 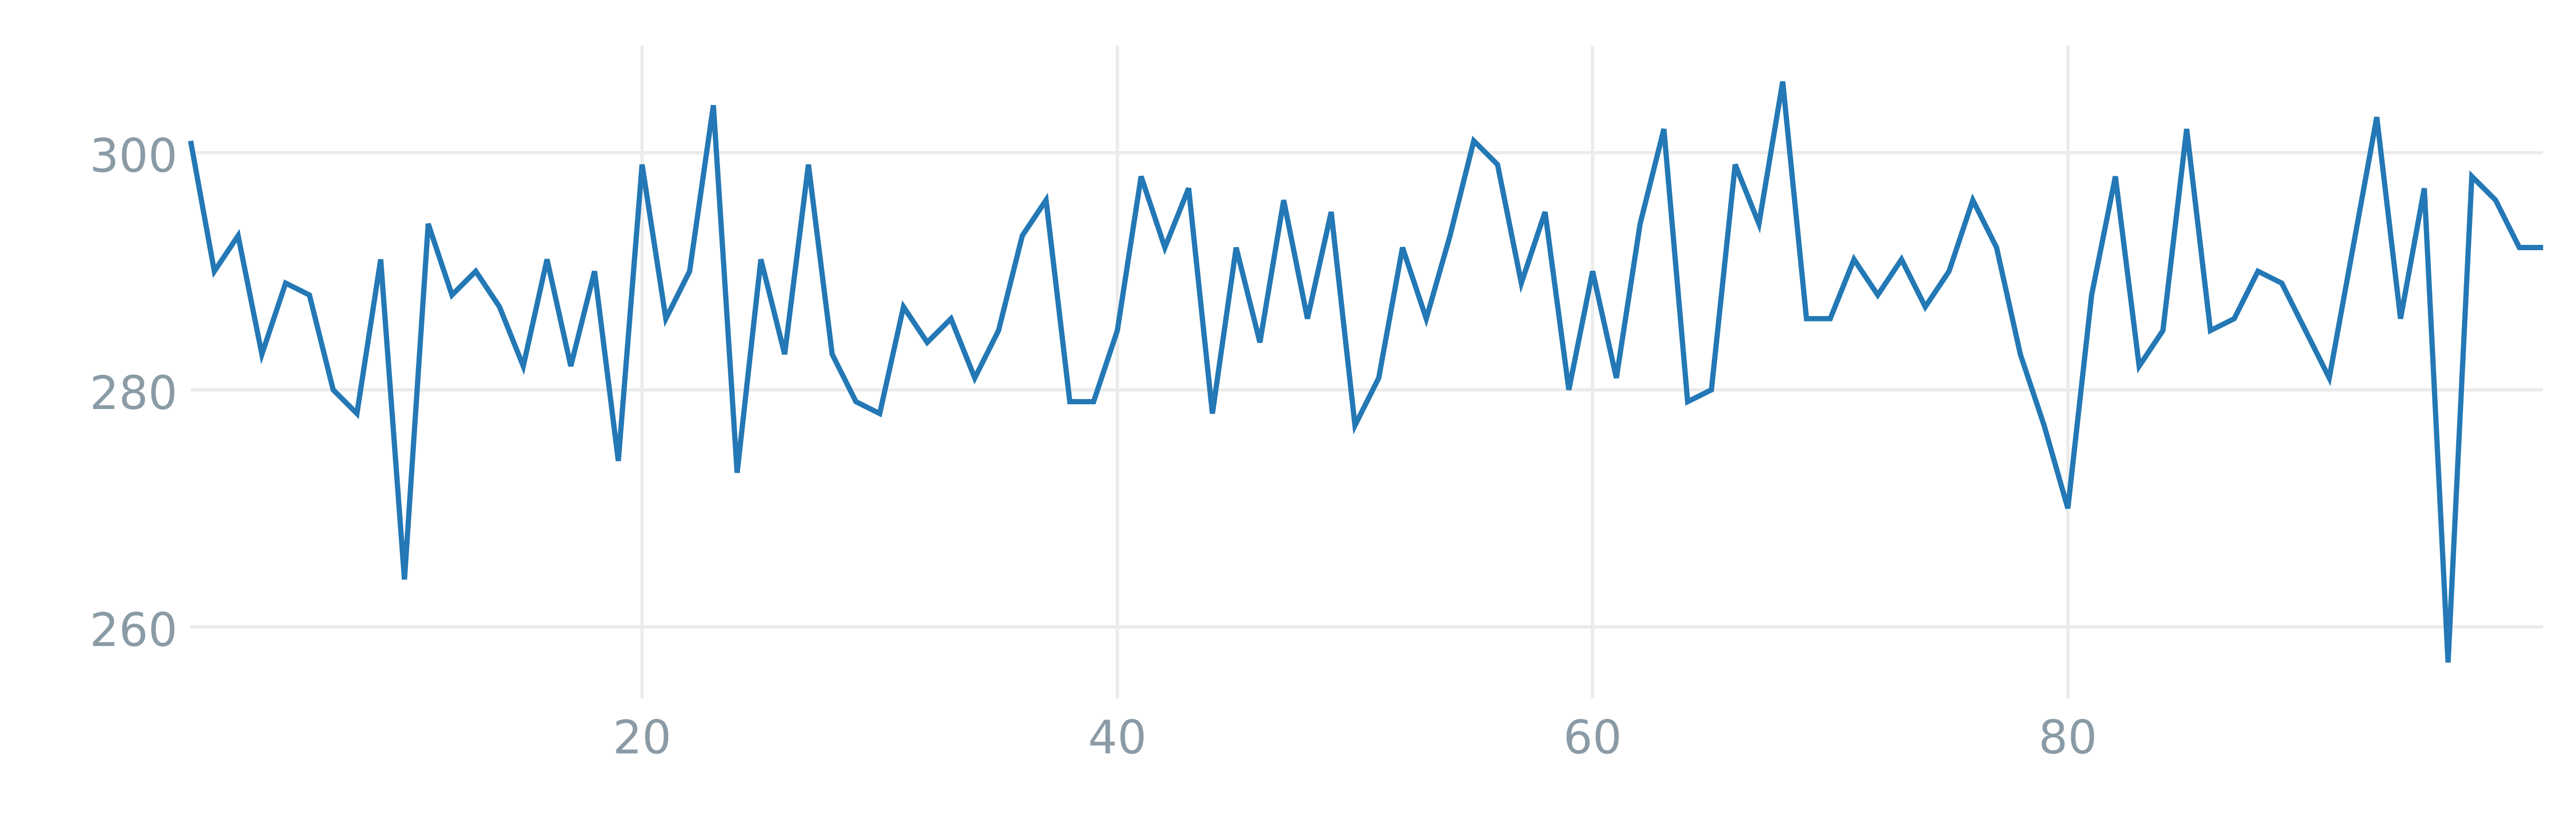 What do you see at coordinates (1117, 738) in the screenshot?
I see `x-tick-label: 40` at bounding box center [1117, 738].